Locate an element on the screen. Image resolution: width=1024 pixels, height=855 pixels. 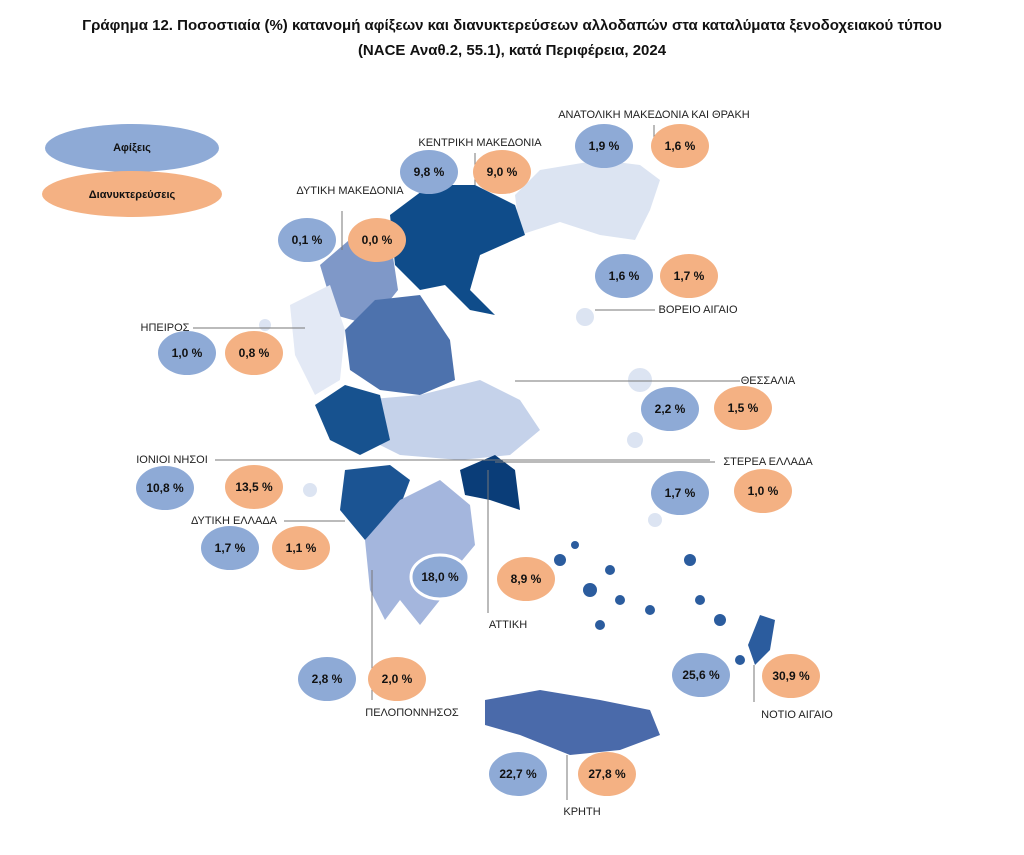
arrivals-value: 25,6 % is located at coordinates (701, 675).